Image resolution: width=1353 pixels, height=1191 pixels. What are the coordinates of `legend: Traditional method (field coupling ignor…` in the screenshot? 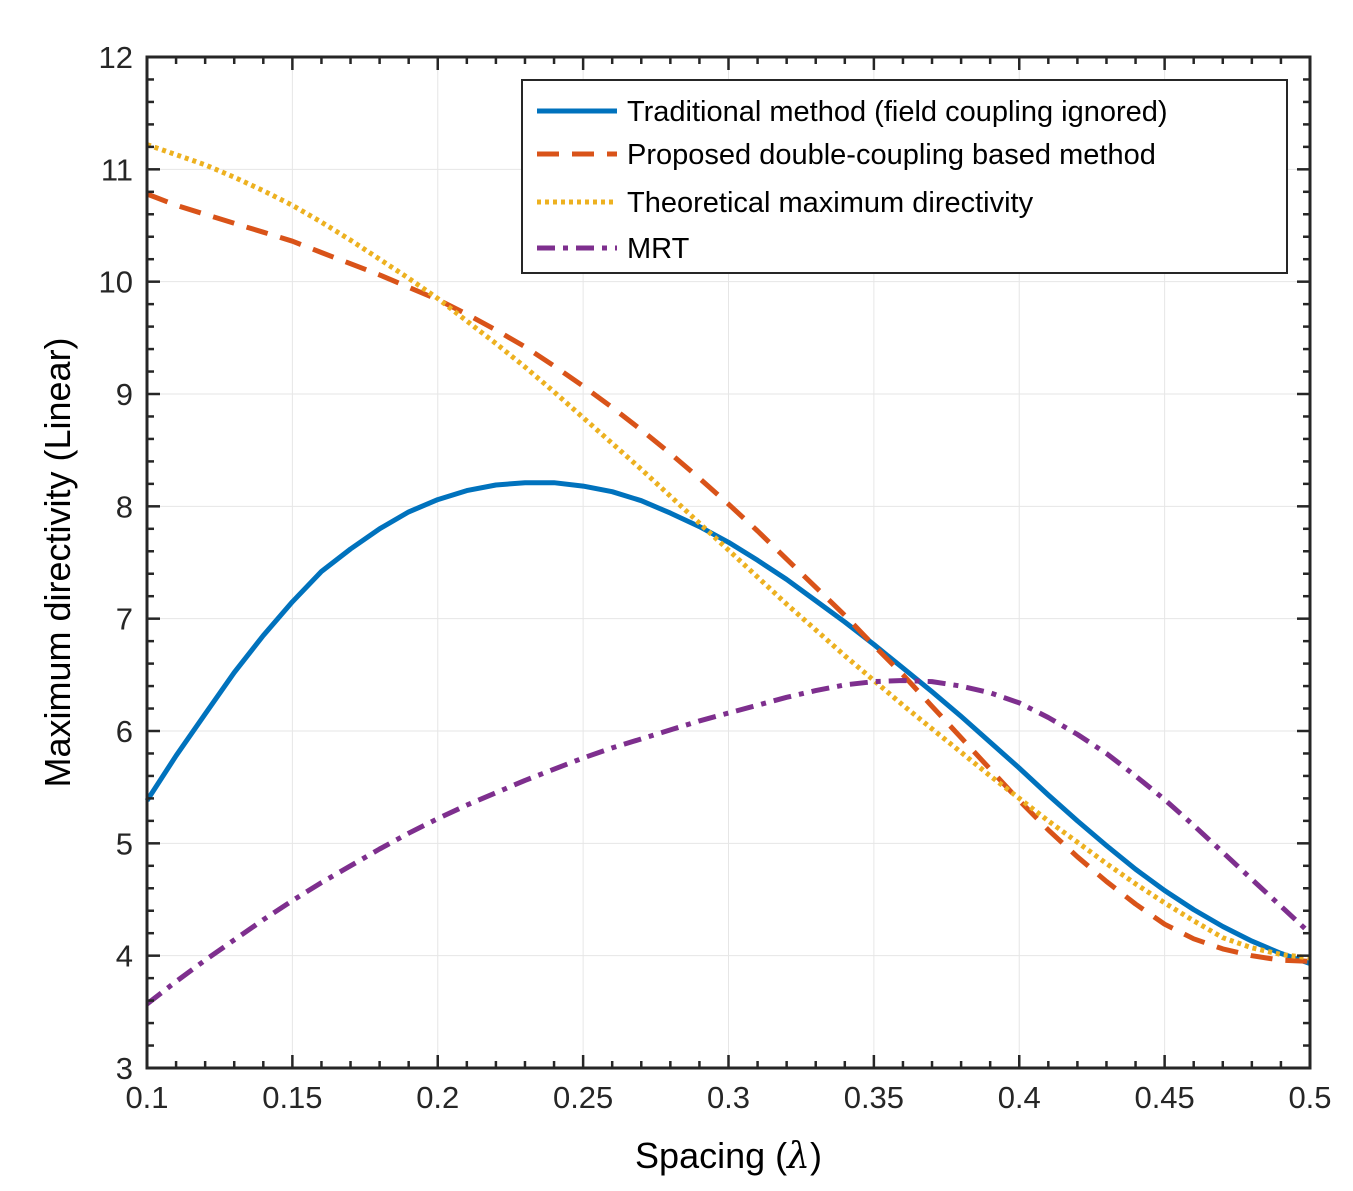 It's located at (904, 176).